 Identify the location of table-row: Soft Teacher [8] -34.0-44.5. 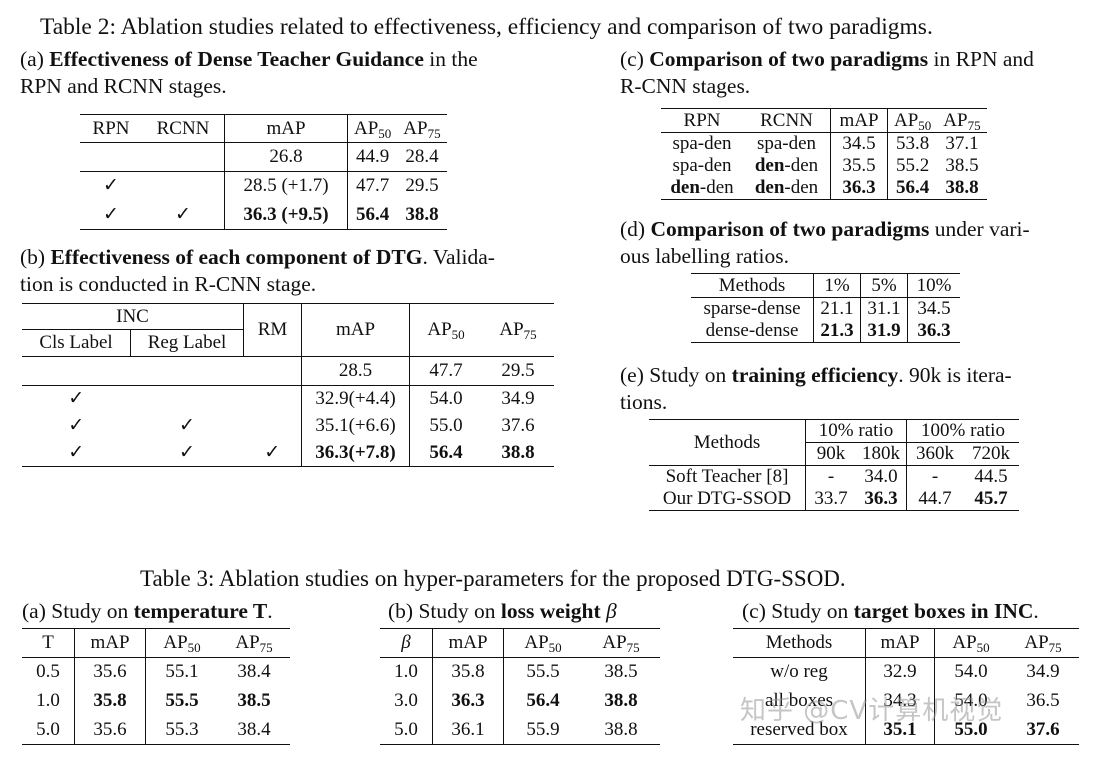
(834, 476).